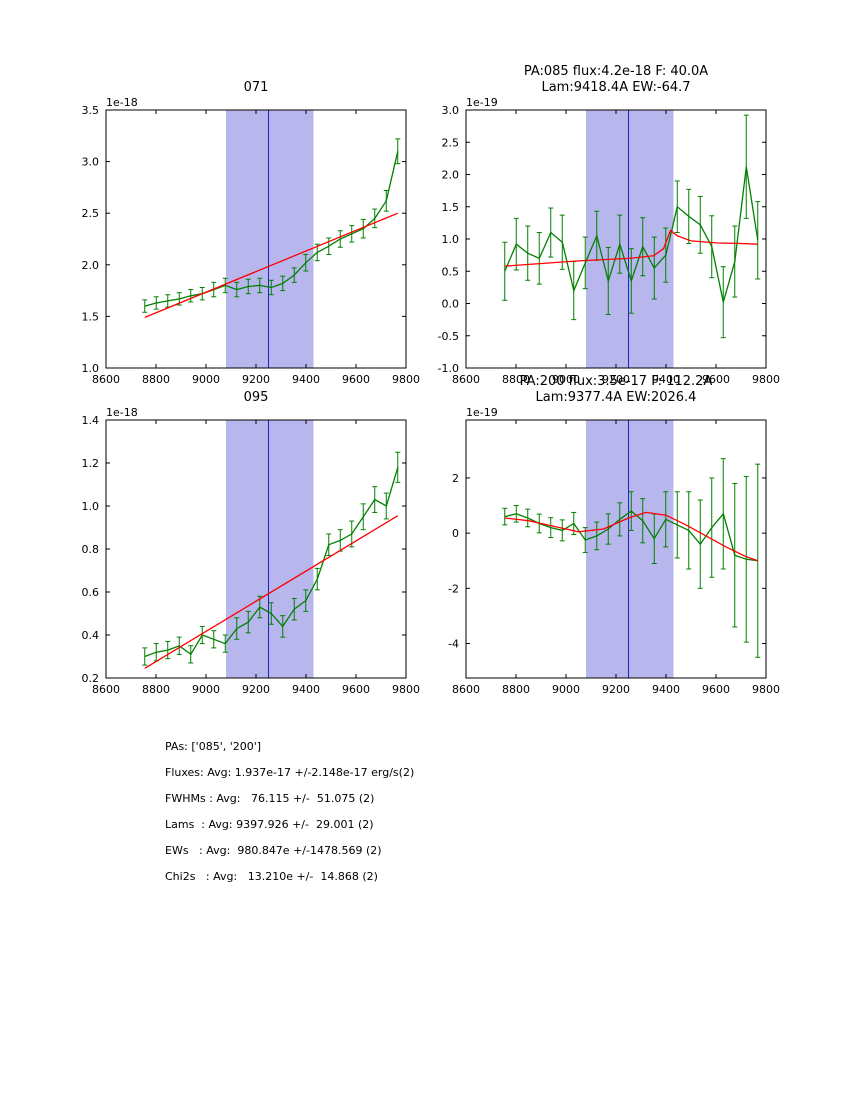 The image size is (850, 1100). I want to click on panel-pa200-title-line1: PA:200 flux:3.5e-17 F: 112.2A, so click(616, 381).